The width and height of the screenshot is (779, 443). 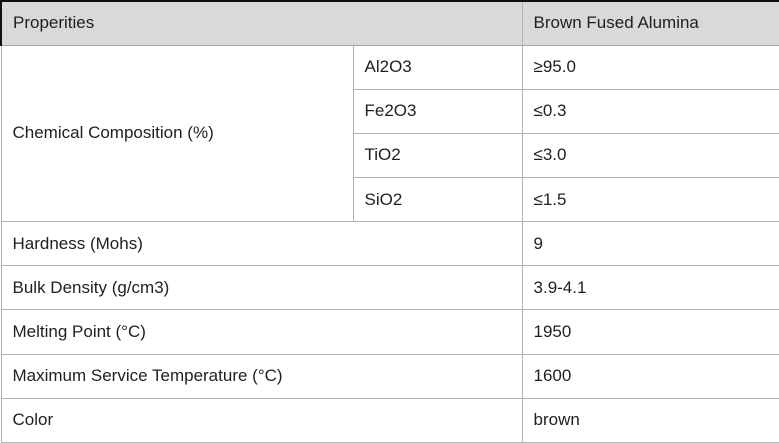 I want to click on table-row: Melting Point (°C) 1950, so click(x=389, y=332).